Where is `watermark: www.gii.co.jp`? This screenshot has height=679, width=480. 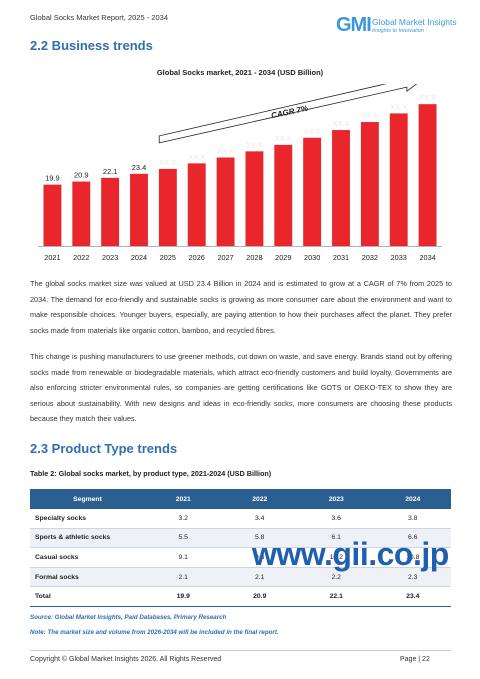 watermark: www.gii.co.jp is located at coordinates (350, 554).